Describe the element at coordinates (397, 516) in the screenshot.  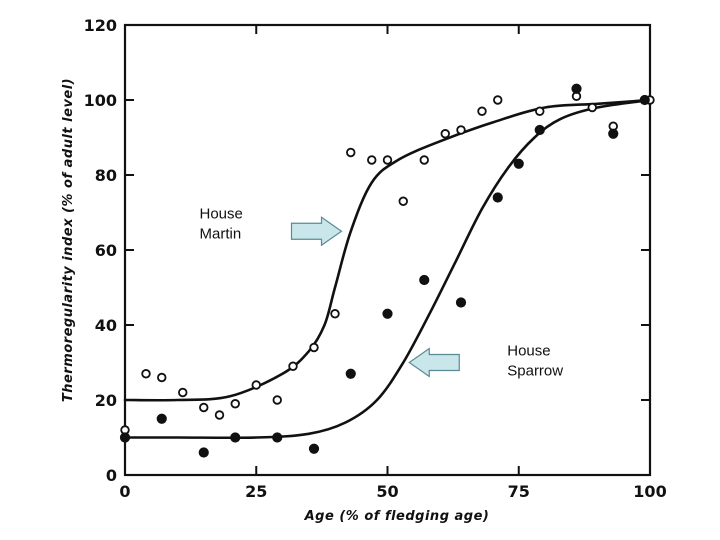
I see `x-axis-title: Age (% of fledging age)` at that location.